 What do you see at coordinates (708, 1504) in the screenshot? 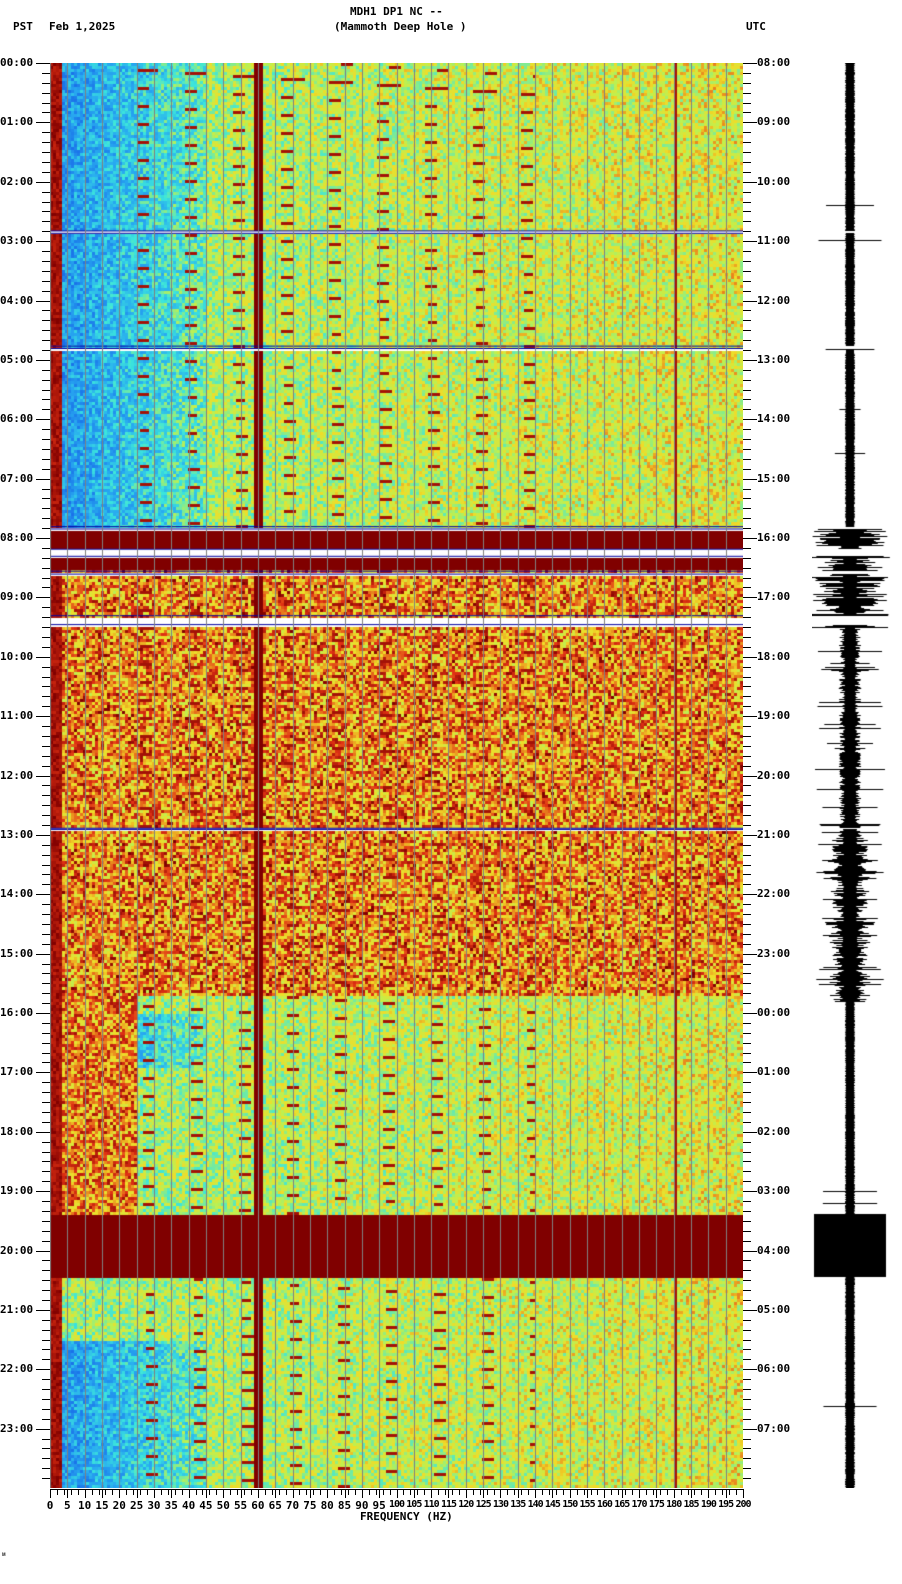
I see `x-tick-label: 190` at bounding box center [708, 1504].